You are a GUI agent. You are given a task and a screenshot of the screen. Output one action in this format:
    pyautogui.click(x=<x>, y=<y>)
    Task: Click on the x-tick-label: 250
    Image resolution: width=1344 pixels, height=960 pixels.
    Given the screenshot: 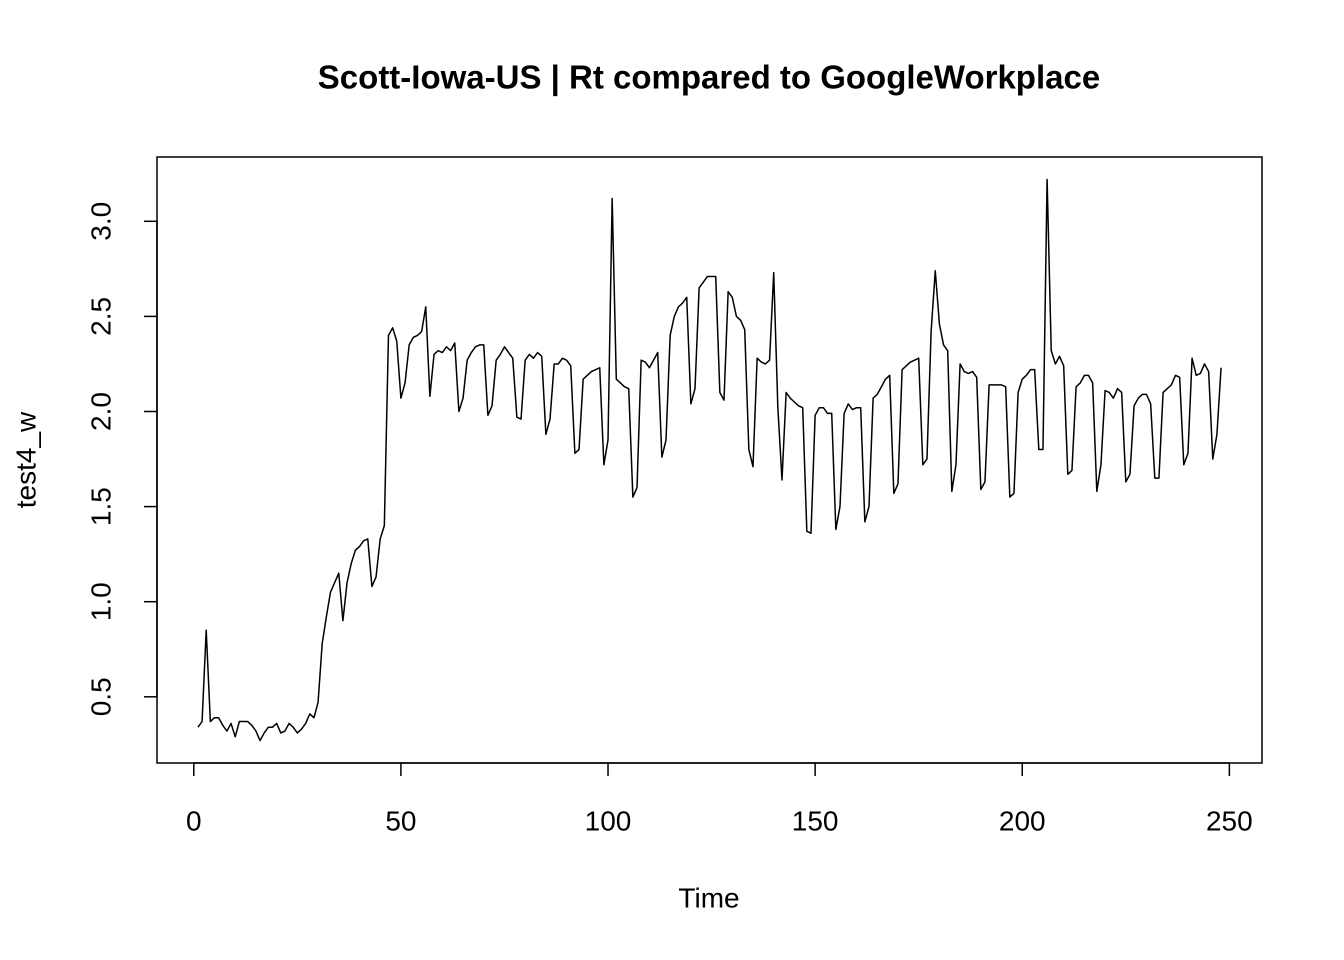 What is the action you would take?
    pyautogui.click(x=1229, y=820)
    